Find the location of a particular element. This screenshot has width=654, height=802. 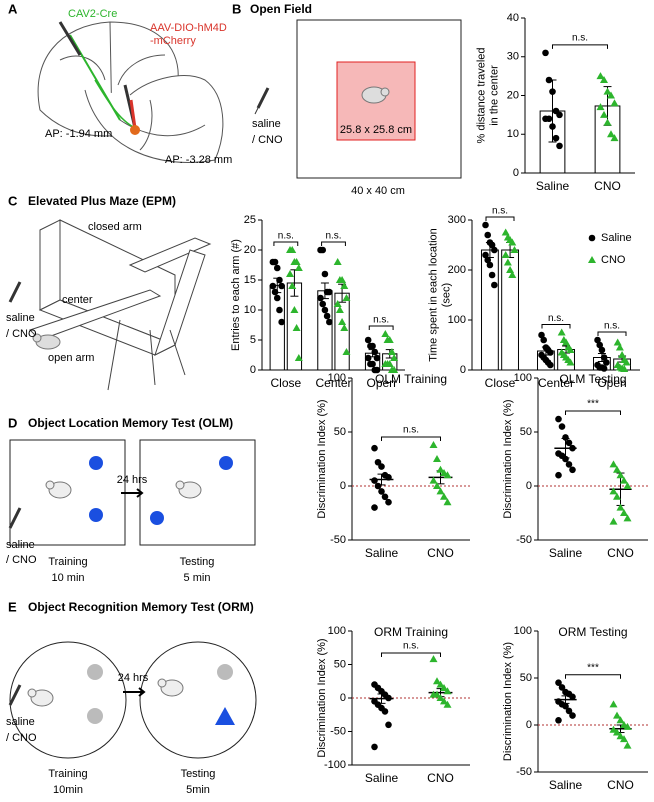

y-tick-label: 300 is located at coordinates (457, 220).